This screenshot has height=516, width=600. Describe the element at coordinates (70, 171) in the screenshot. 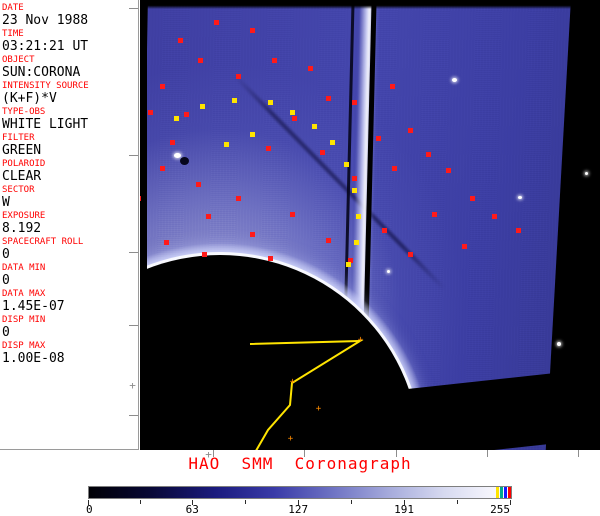

I see `metadata-field: POLAROID CLEAR` at that location.